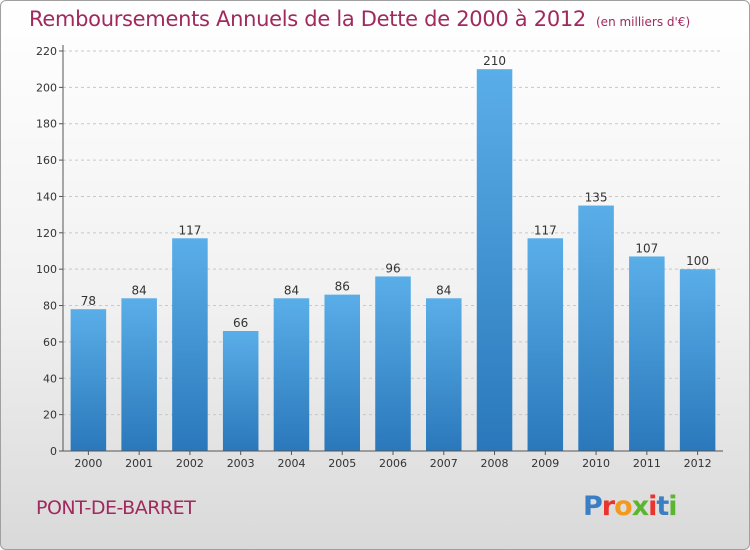  What do you see at coordinates (444, 463) in the screenshot?
I see `x-tick-label: 2007` at bounding box center [444, 463].